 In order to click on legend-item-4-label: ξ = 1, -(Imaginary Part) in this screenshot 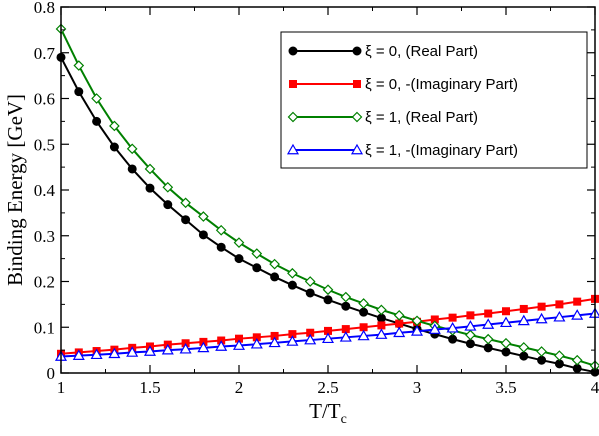, I will do `click(441, 150)`.